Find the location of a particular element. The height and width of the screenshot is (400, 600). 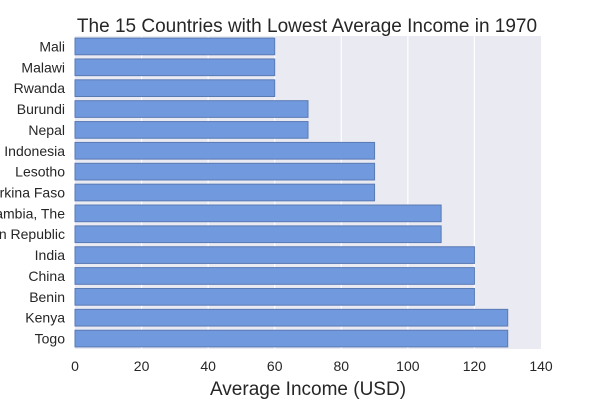

y-tick-label: Gambia, The is located at coordinates (32, 213).